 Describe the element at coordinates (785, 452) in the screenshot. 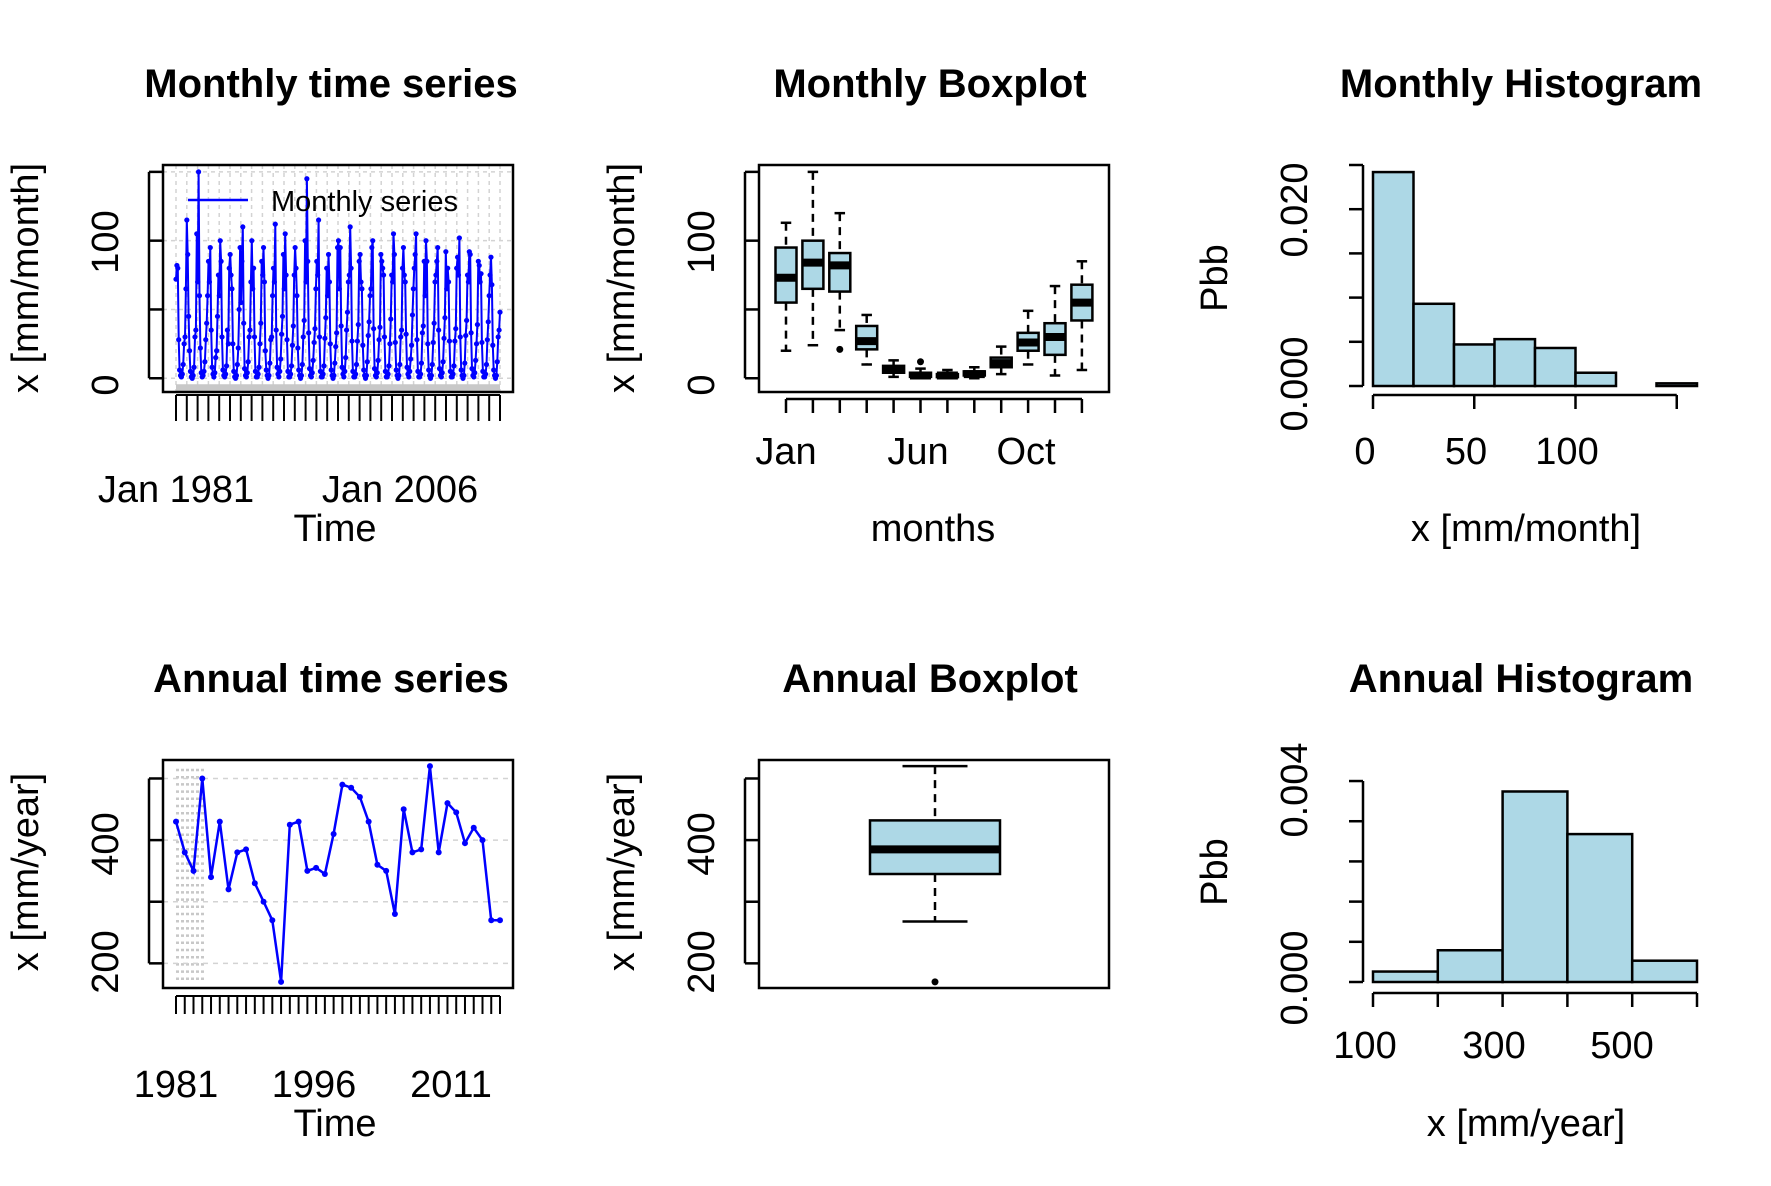

I see `x-tick-label: Jan` at that location.